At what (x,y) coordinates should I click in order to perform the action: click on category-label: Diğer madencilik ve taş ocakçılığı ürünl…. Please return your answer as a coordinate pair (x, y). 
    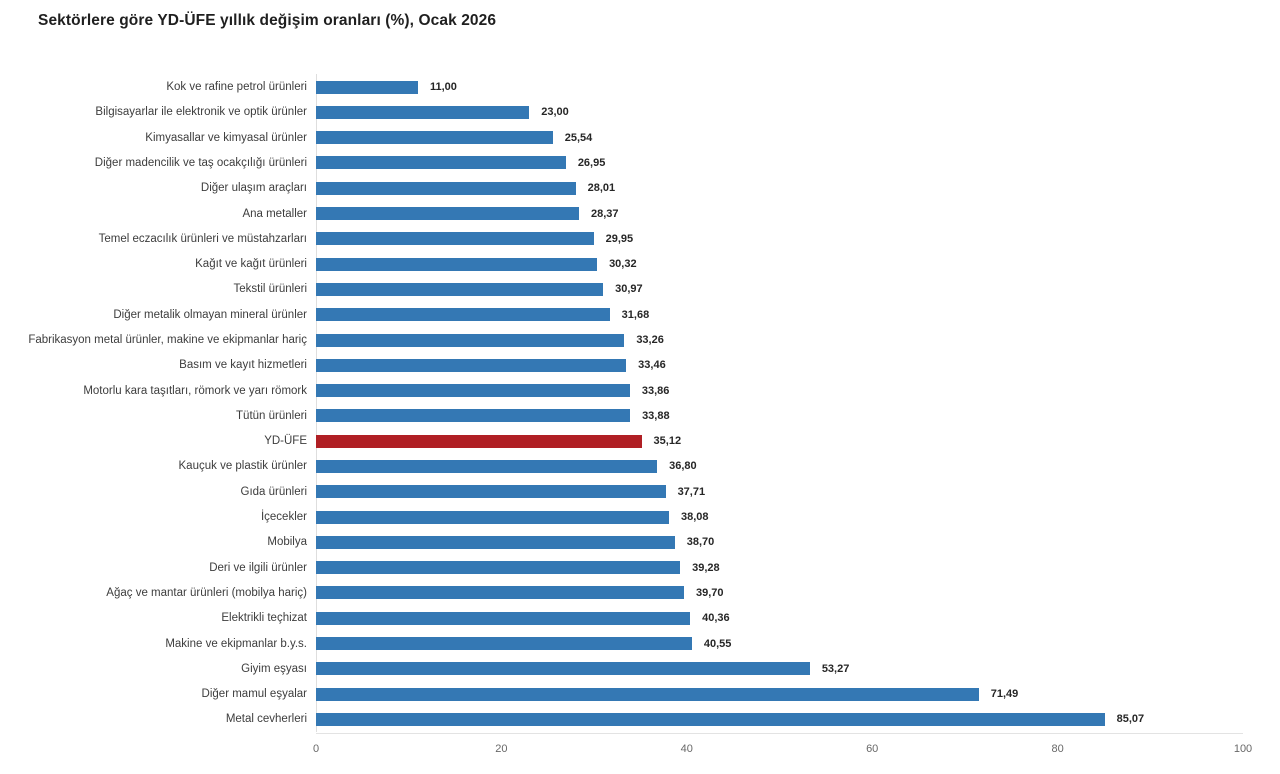
    Looking at the image, I should click on (200, 162).